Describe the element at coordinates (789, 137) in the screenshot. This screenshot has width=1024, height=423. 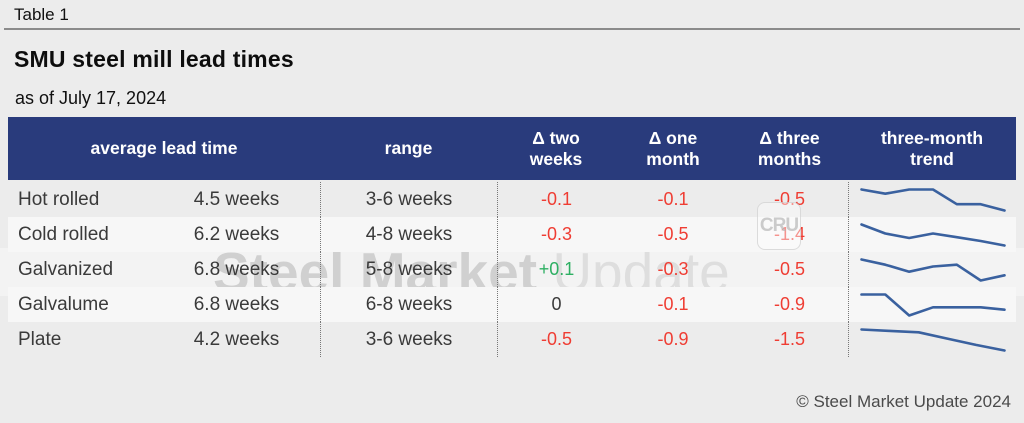
I see `header-delta-three-months-line1: Δ three` at that location.